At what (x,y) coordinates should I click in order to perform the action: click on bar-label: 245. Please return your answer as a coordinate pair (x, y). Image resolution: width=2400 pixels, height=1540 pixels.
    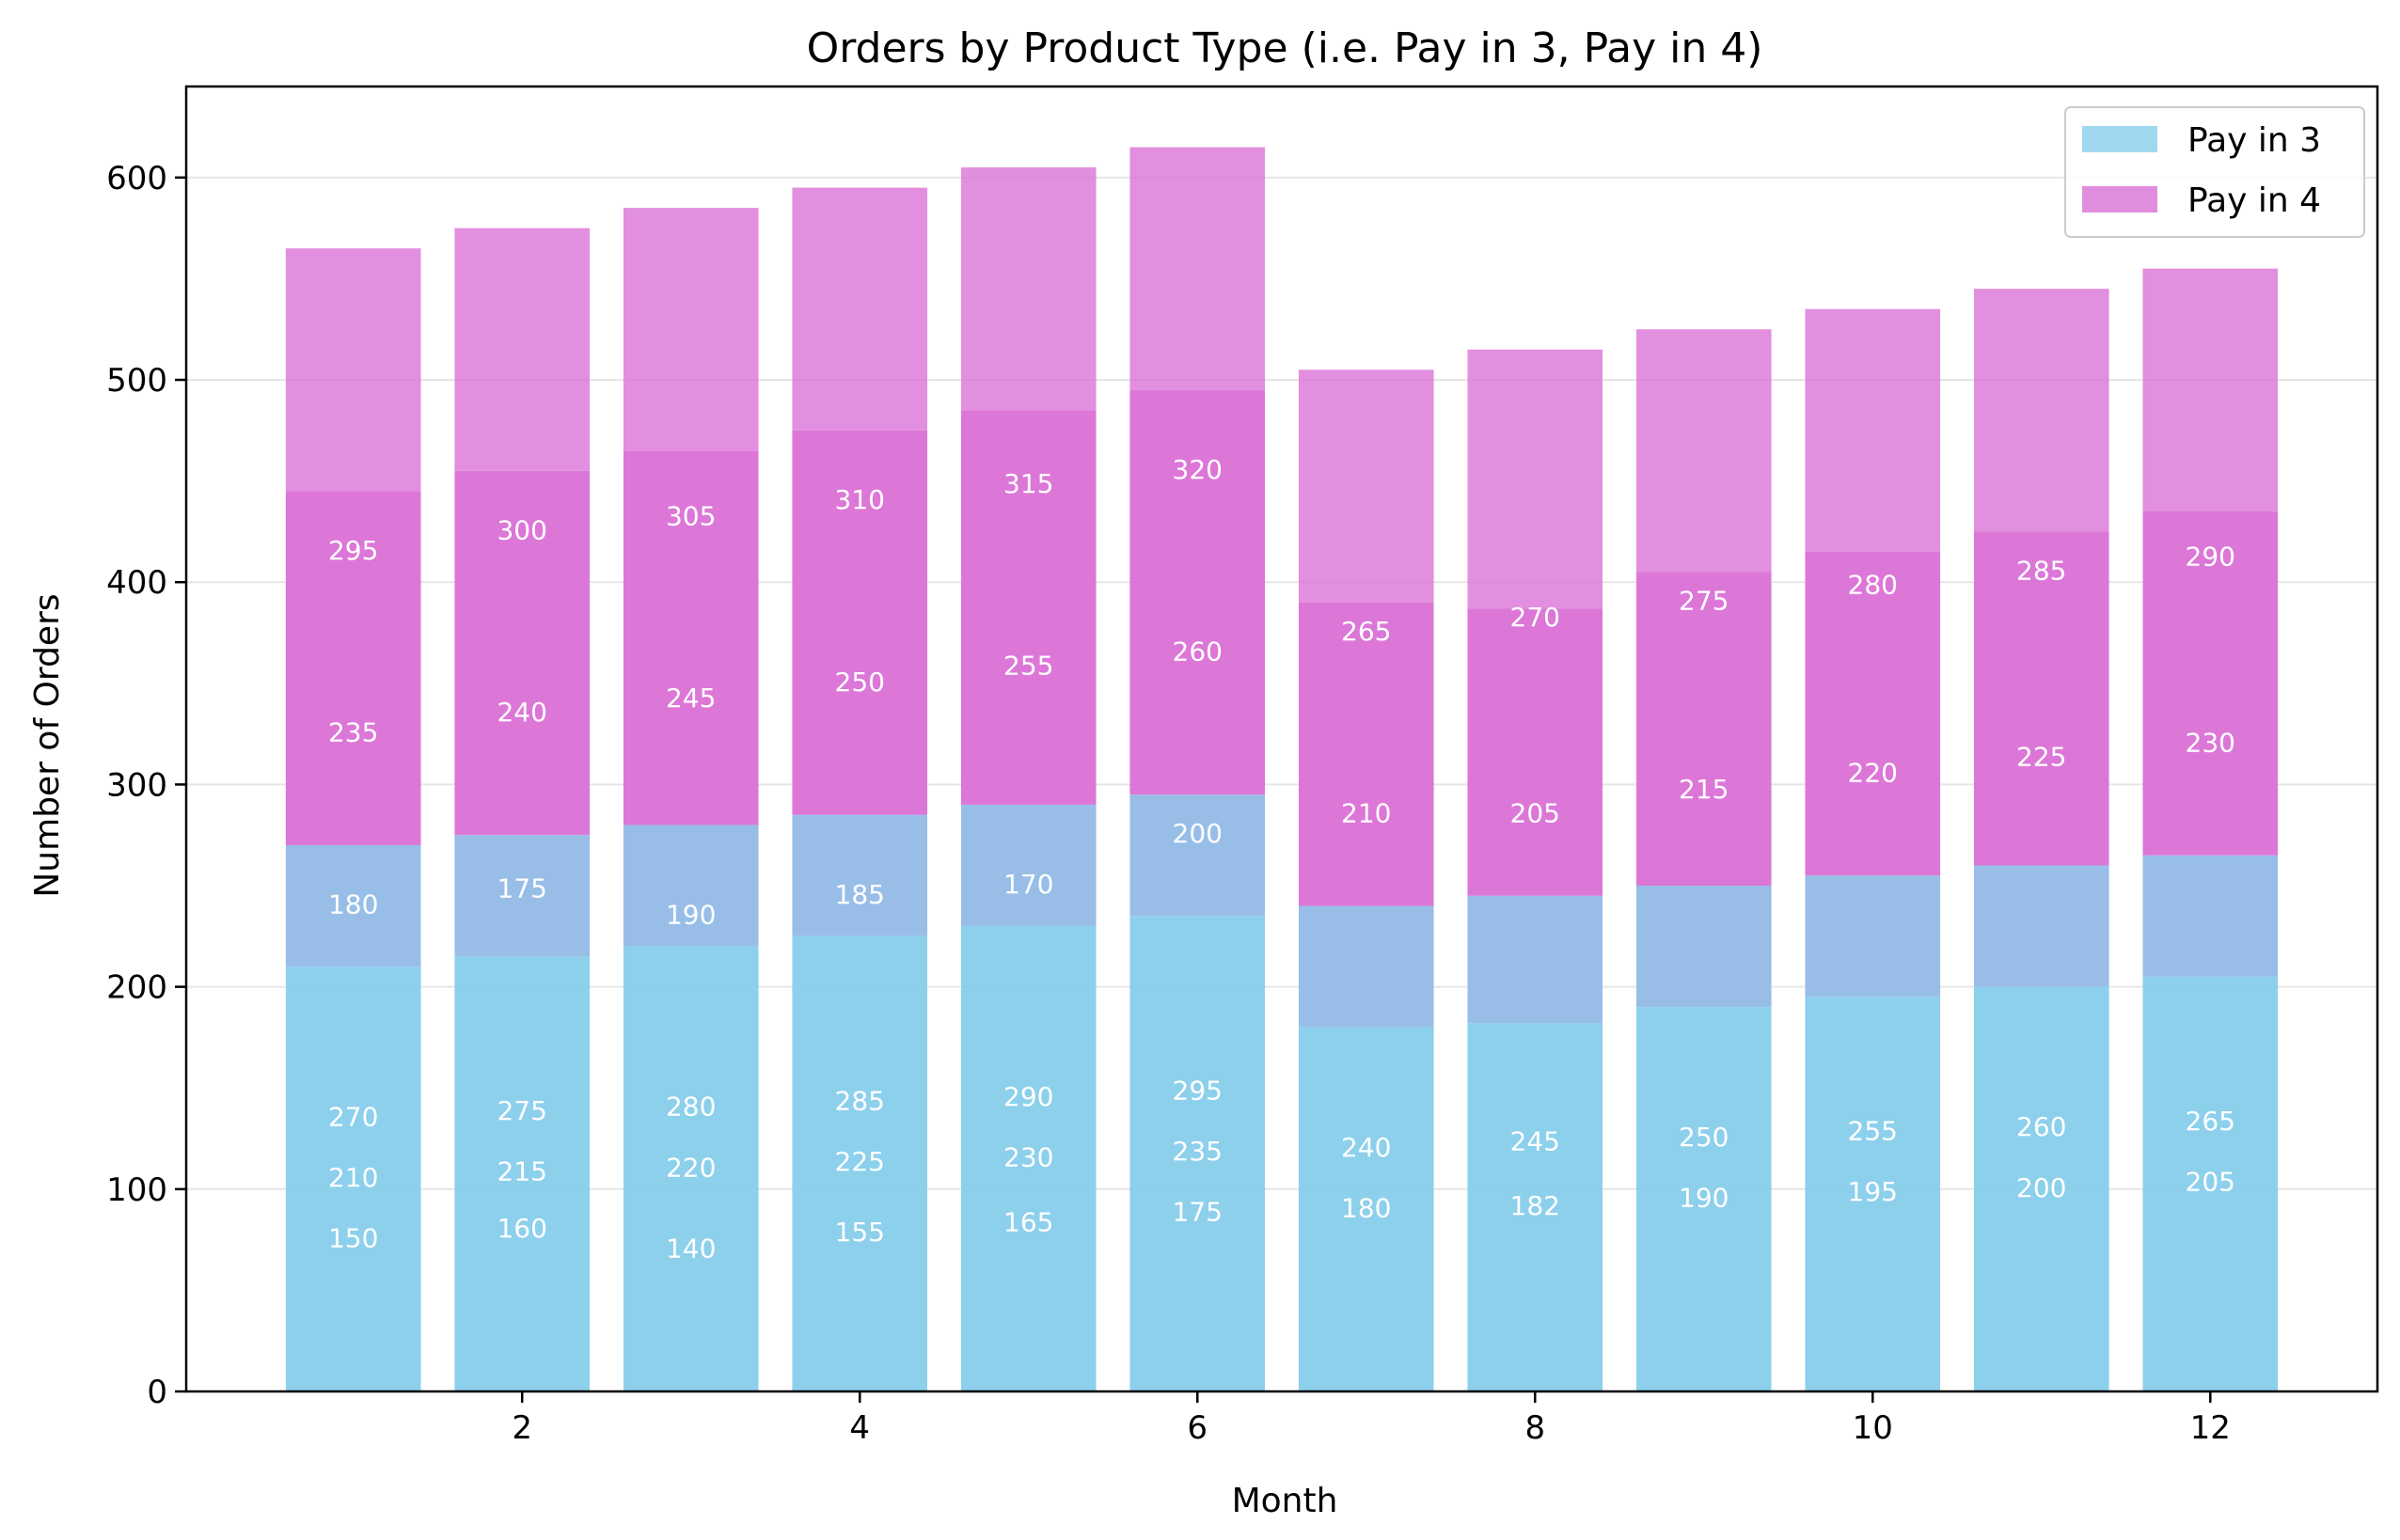
    Looking at the image, I should click on (691, 698).